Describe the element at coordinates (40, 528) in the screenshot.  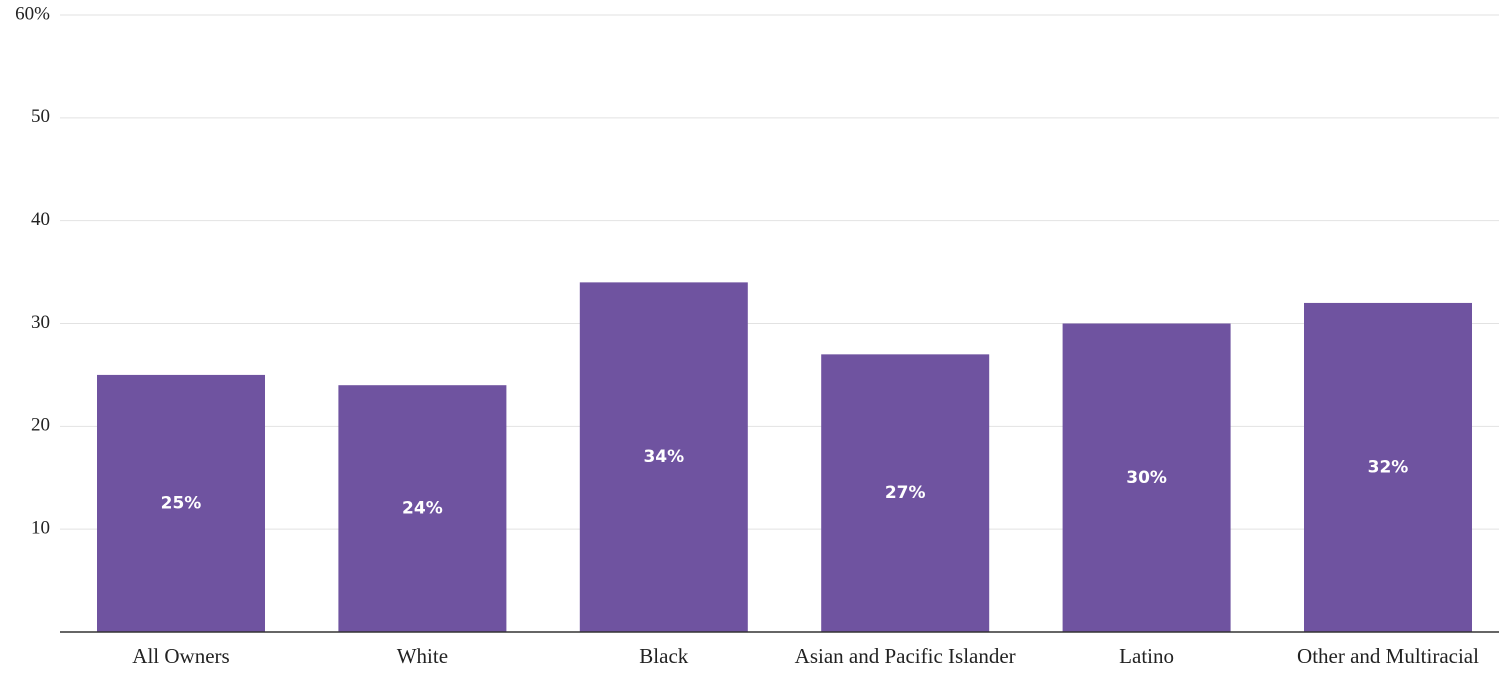
I see `y-tick-label: 10` at that location.